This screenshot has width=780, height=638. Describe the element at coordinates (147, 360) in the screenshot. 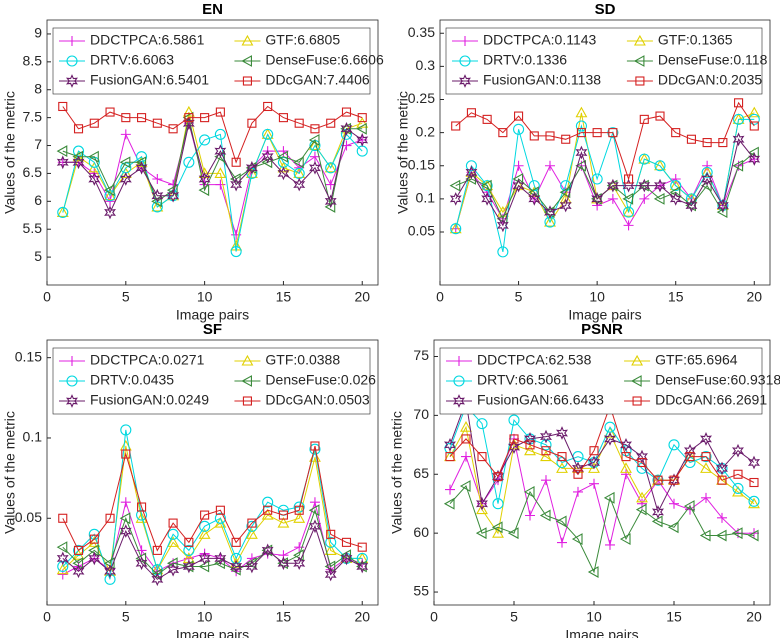

I see `legend-label: DDCTPCA:0.0271` at that location.